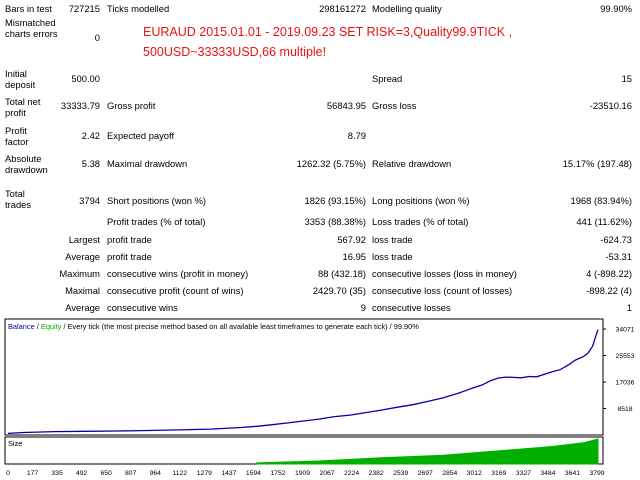  I want to click on short-positions-value: 1826 (93.15%), so click(335, 200).